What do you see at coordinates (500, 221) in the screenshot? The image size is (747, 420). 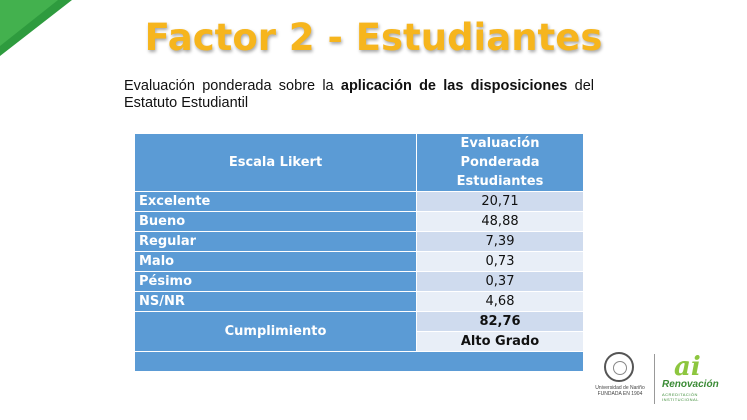 I see `row-value: 48,88` at bounding box center [500, 221].